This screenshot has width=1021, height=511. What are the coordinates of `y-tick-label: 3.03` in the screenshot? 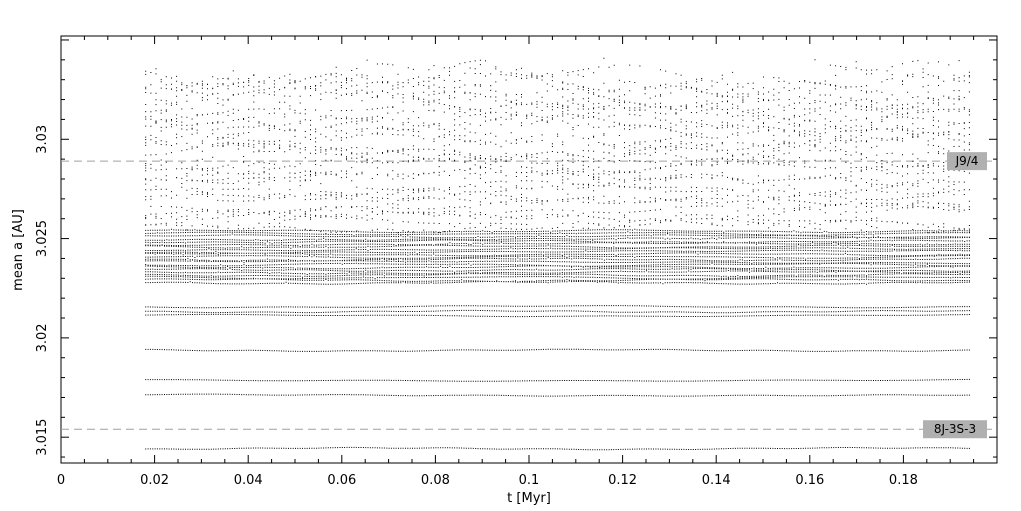 It's located at (42, 139).